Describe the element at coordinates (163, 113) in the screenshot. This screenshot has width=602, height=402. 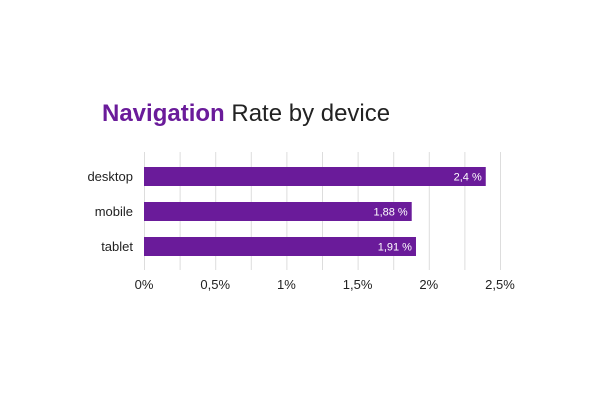
I see `chart-title-highlight: Navigation` at that location.